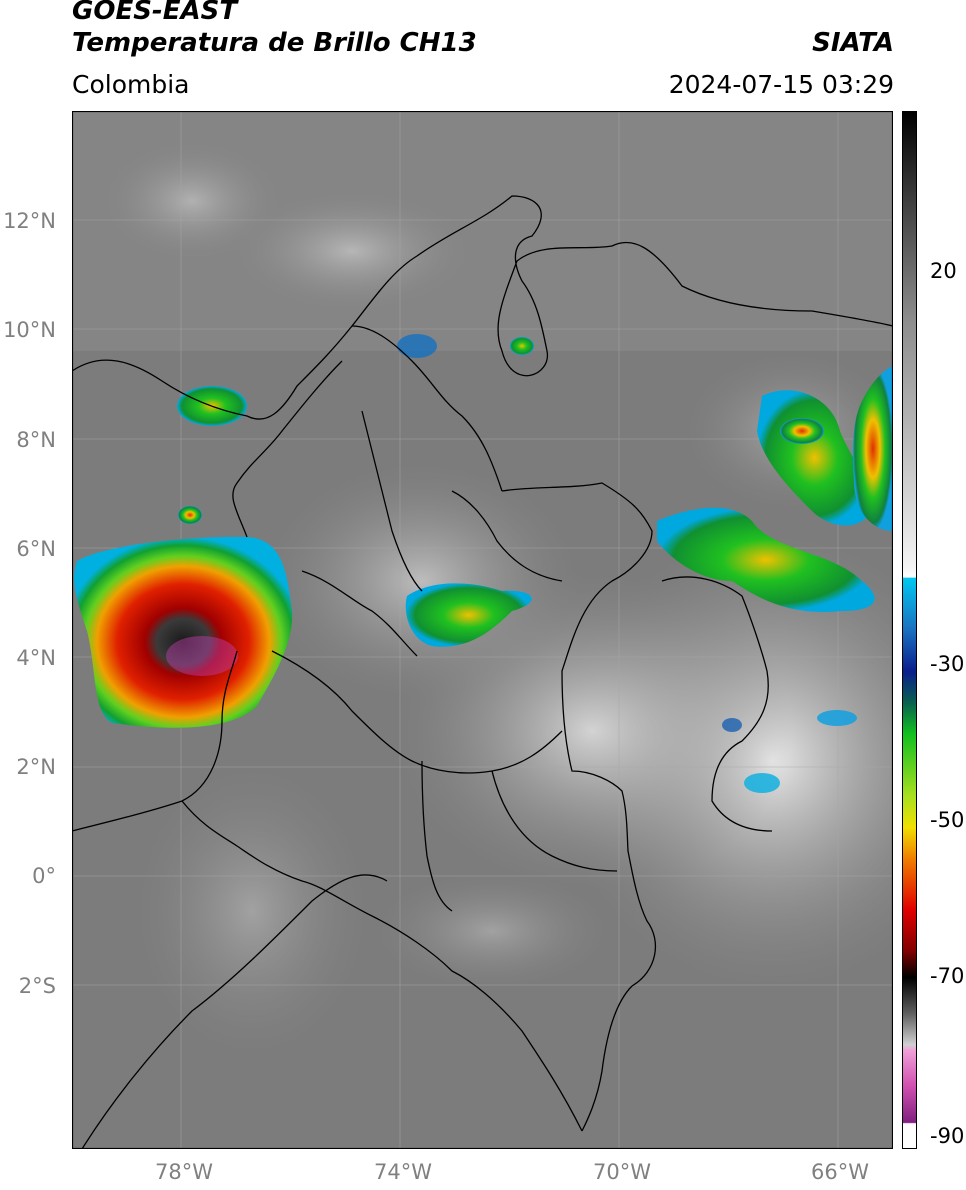 This screenshot has height=1190, width=966. What do you see at coordinates (853, 43) in the screenshot?
I see `source-label: SIATA` at bounding box center [853, 43].